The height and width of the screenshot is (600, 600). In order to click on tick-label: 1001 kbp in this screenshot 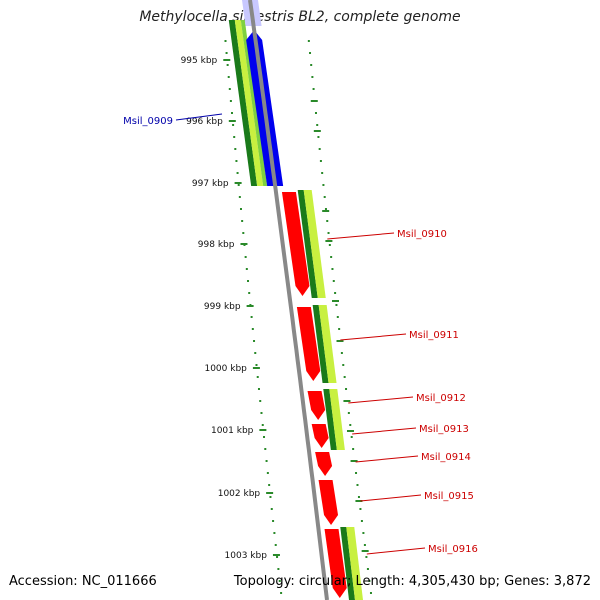, I will do `click(232, 431)`.